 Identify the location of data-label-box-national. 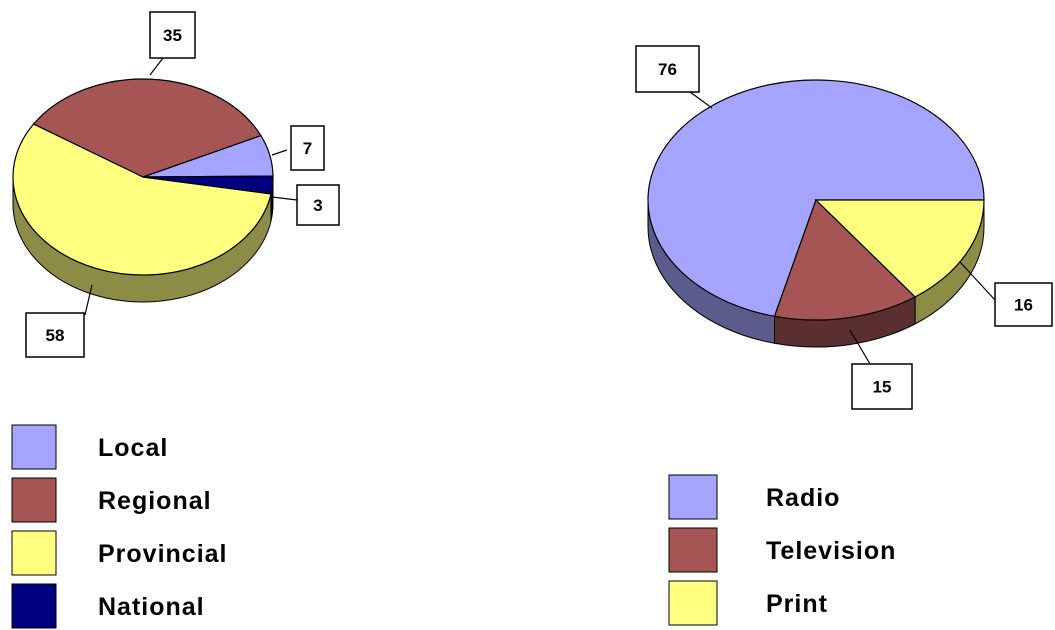
(318, 205).